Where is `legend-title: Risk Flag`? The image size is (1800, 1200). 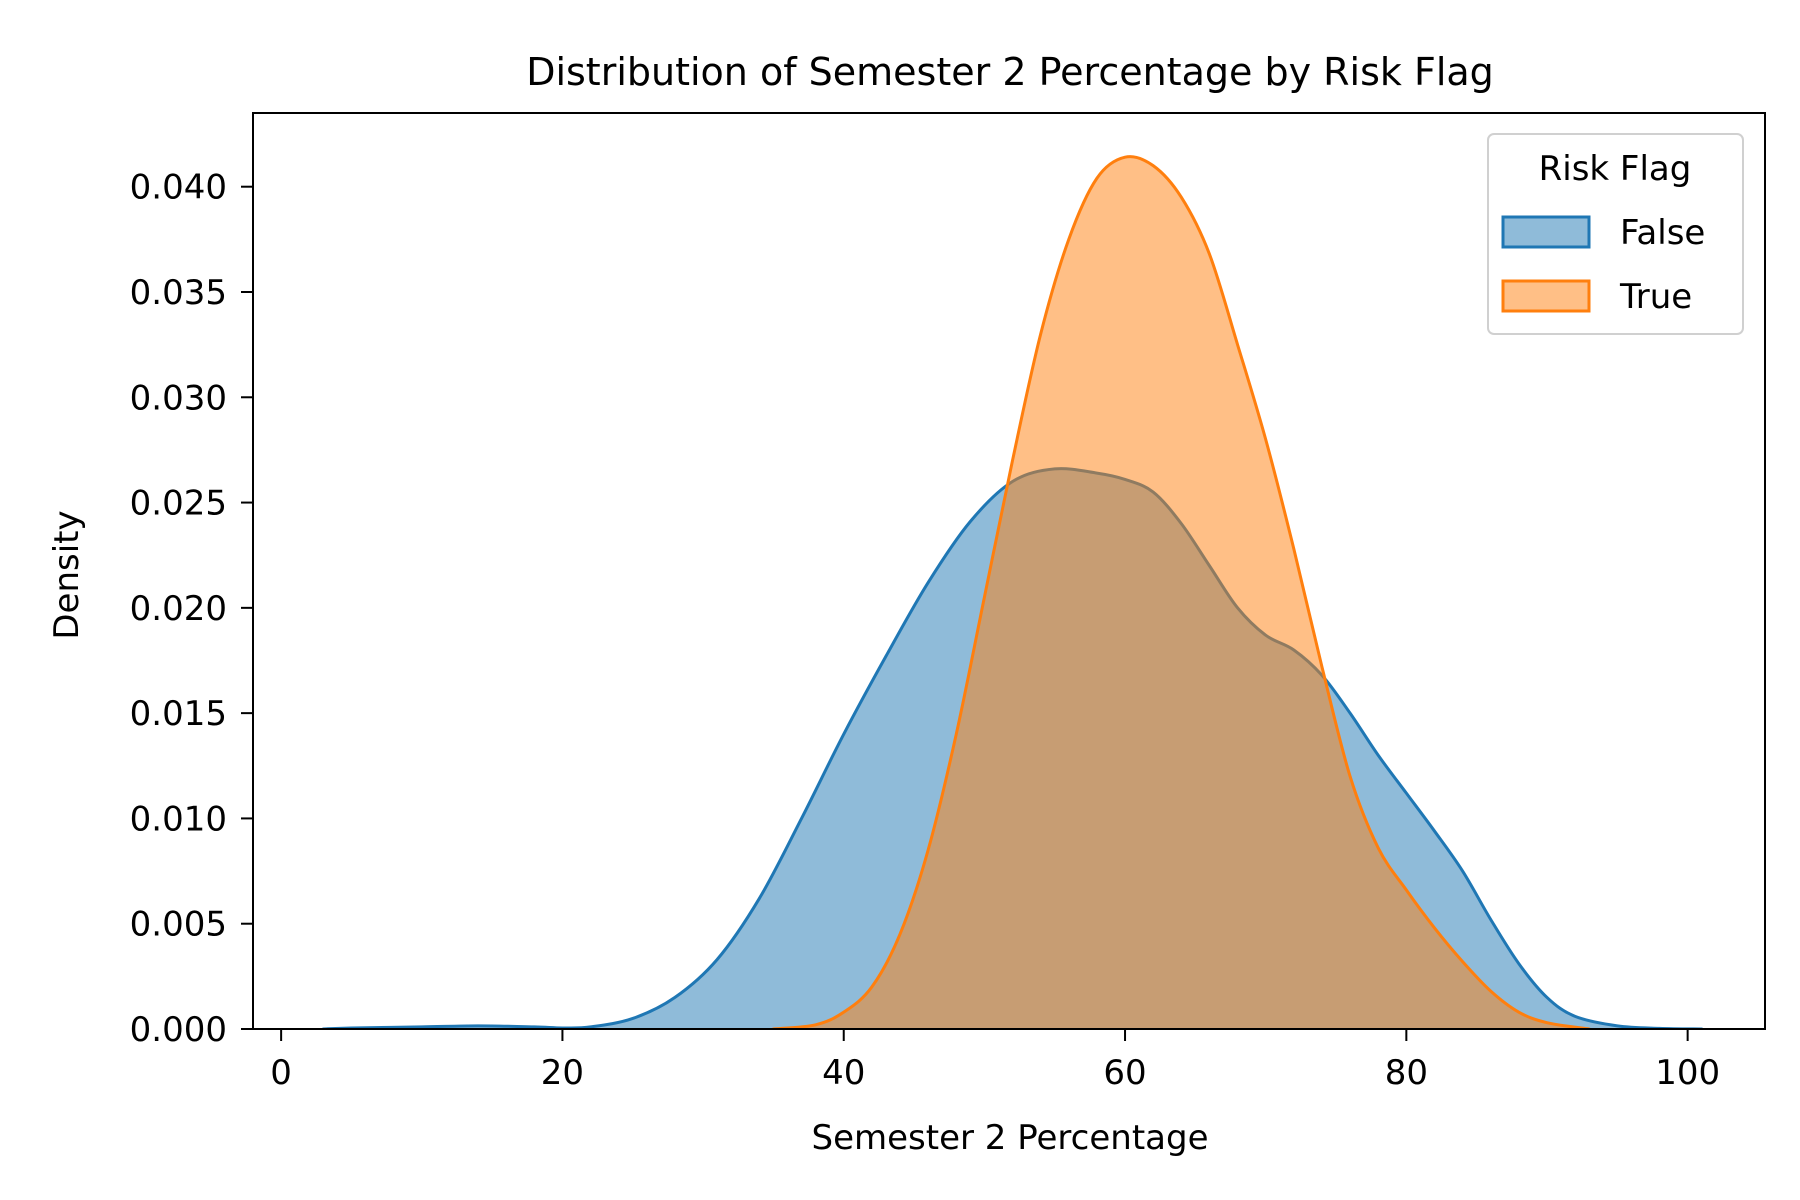
legend-title: Risk Flag is located at coordinates (1615, 169).